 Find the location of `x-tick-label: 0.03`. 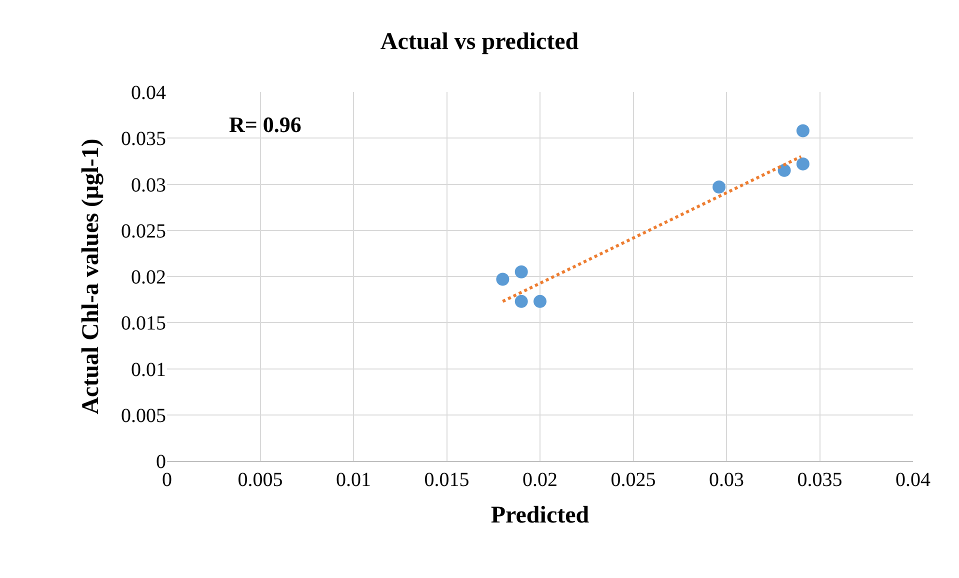

x-tick-label: 0.03 is located at coordinates (726, 480).